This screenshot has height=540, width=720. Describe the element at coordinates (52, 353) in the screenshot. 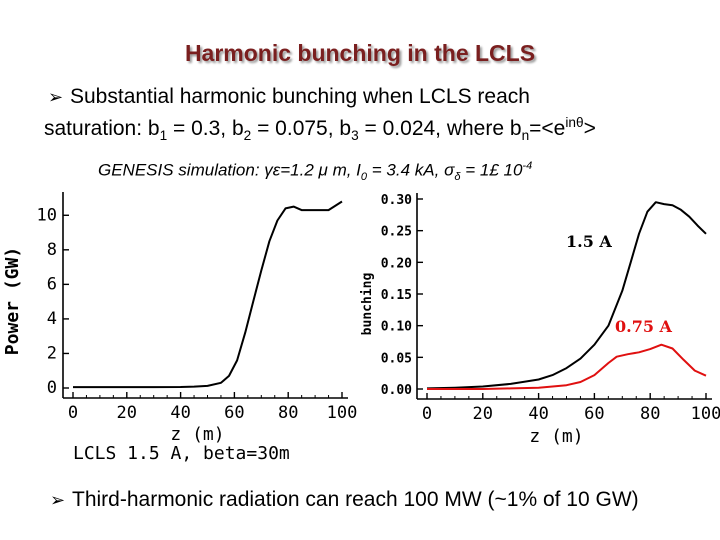

I see `chart1-y-tick-label: 2` at that location.